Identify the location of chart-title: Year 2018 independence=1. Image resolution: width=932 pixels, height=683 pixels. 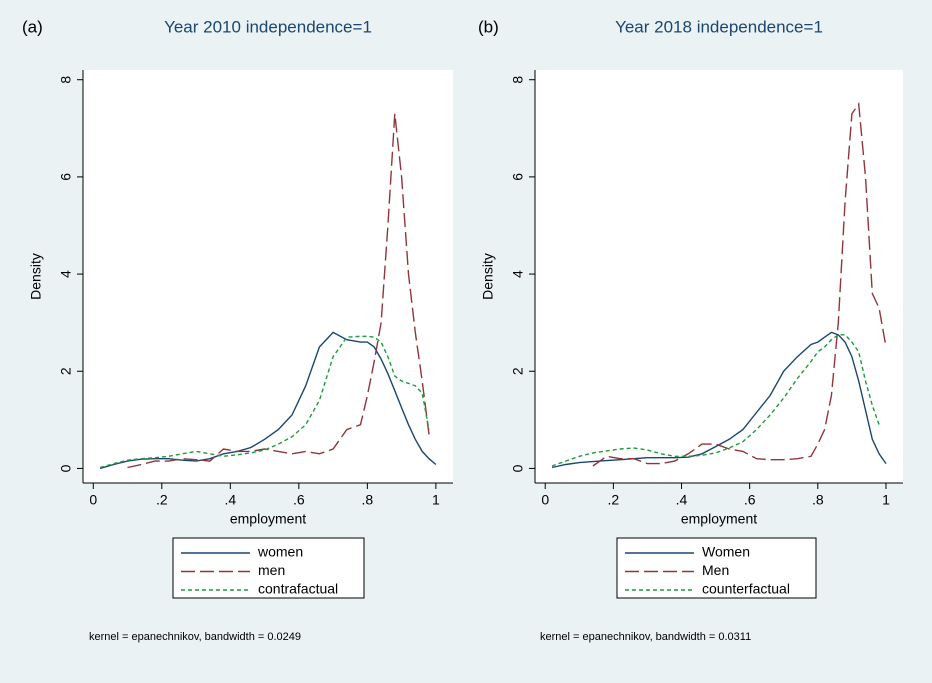
(719, 26).